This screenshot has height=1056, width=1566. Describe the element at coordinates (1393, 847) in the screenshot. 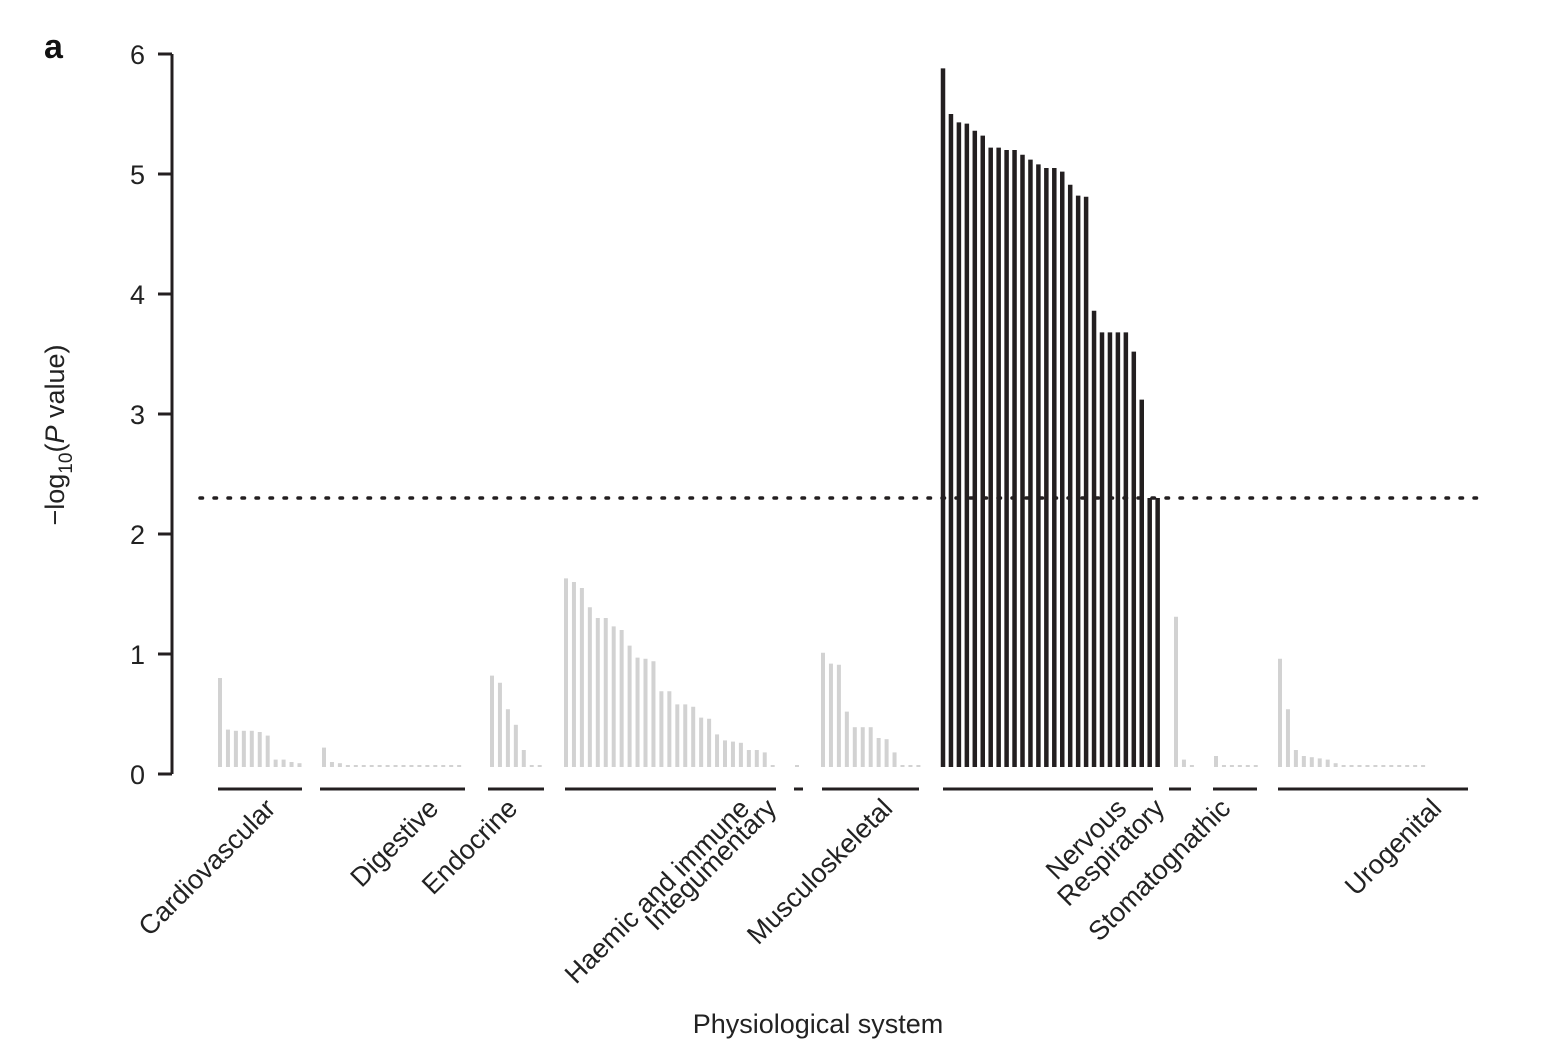

I see `category-label: Urogenital` at that location.